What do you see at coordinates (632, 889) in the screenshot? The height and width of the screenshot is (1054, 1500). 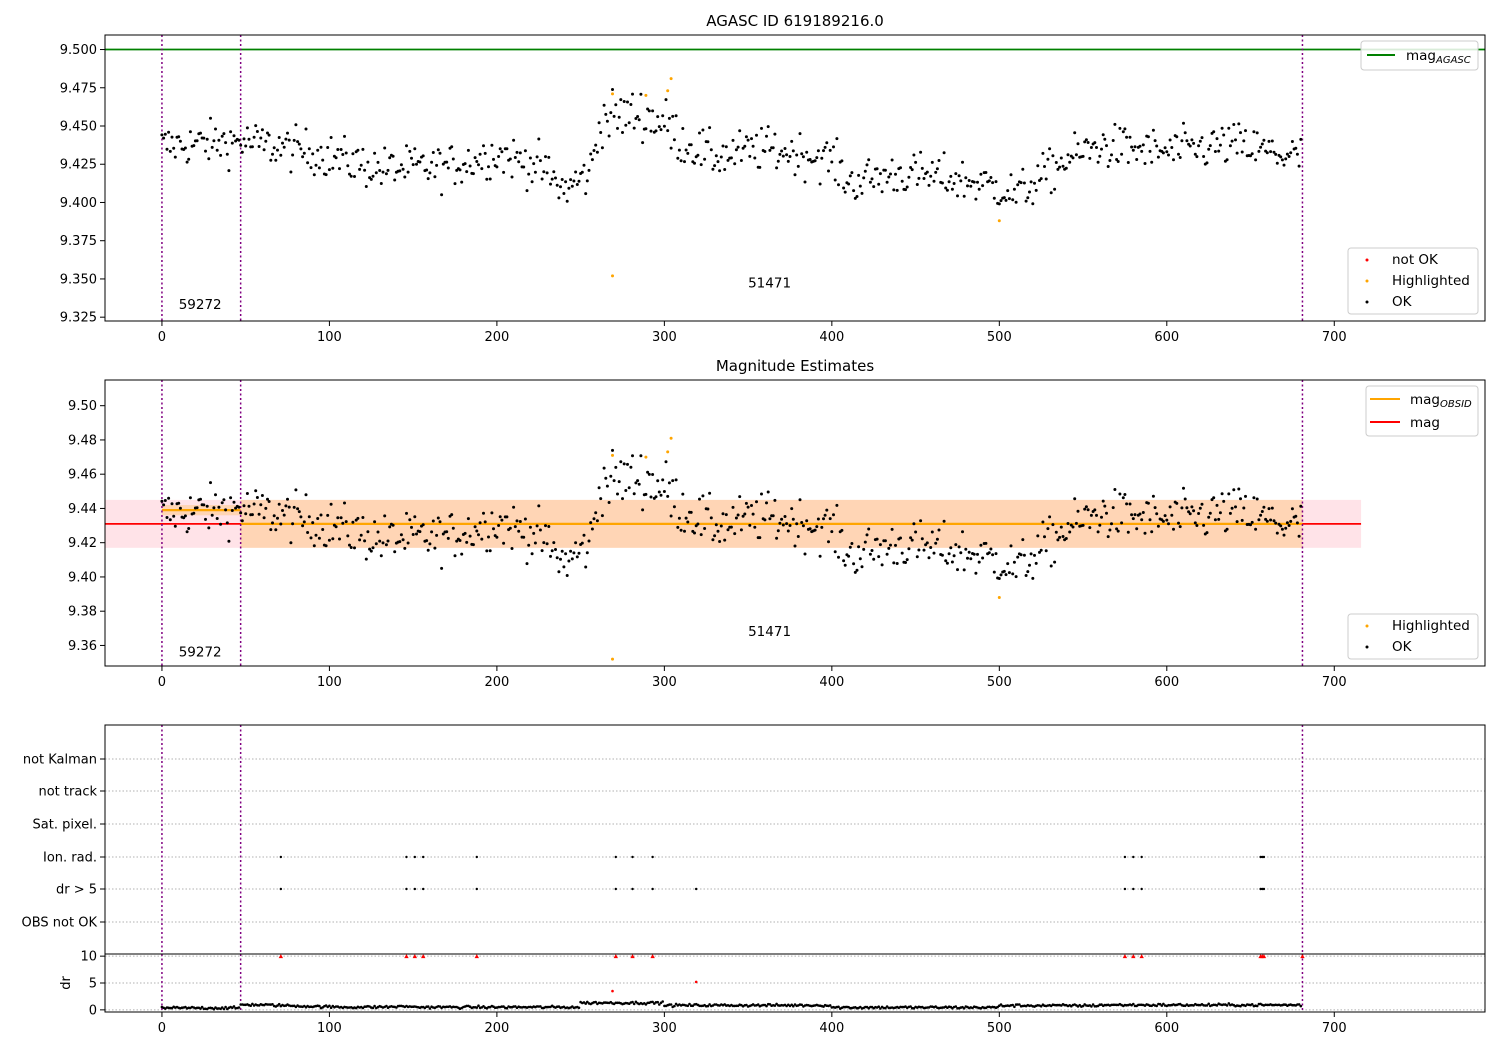 I see `dr5-point` at bounding box center [632, 889].